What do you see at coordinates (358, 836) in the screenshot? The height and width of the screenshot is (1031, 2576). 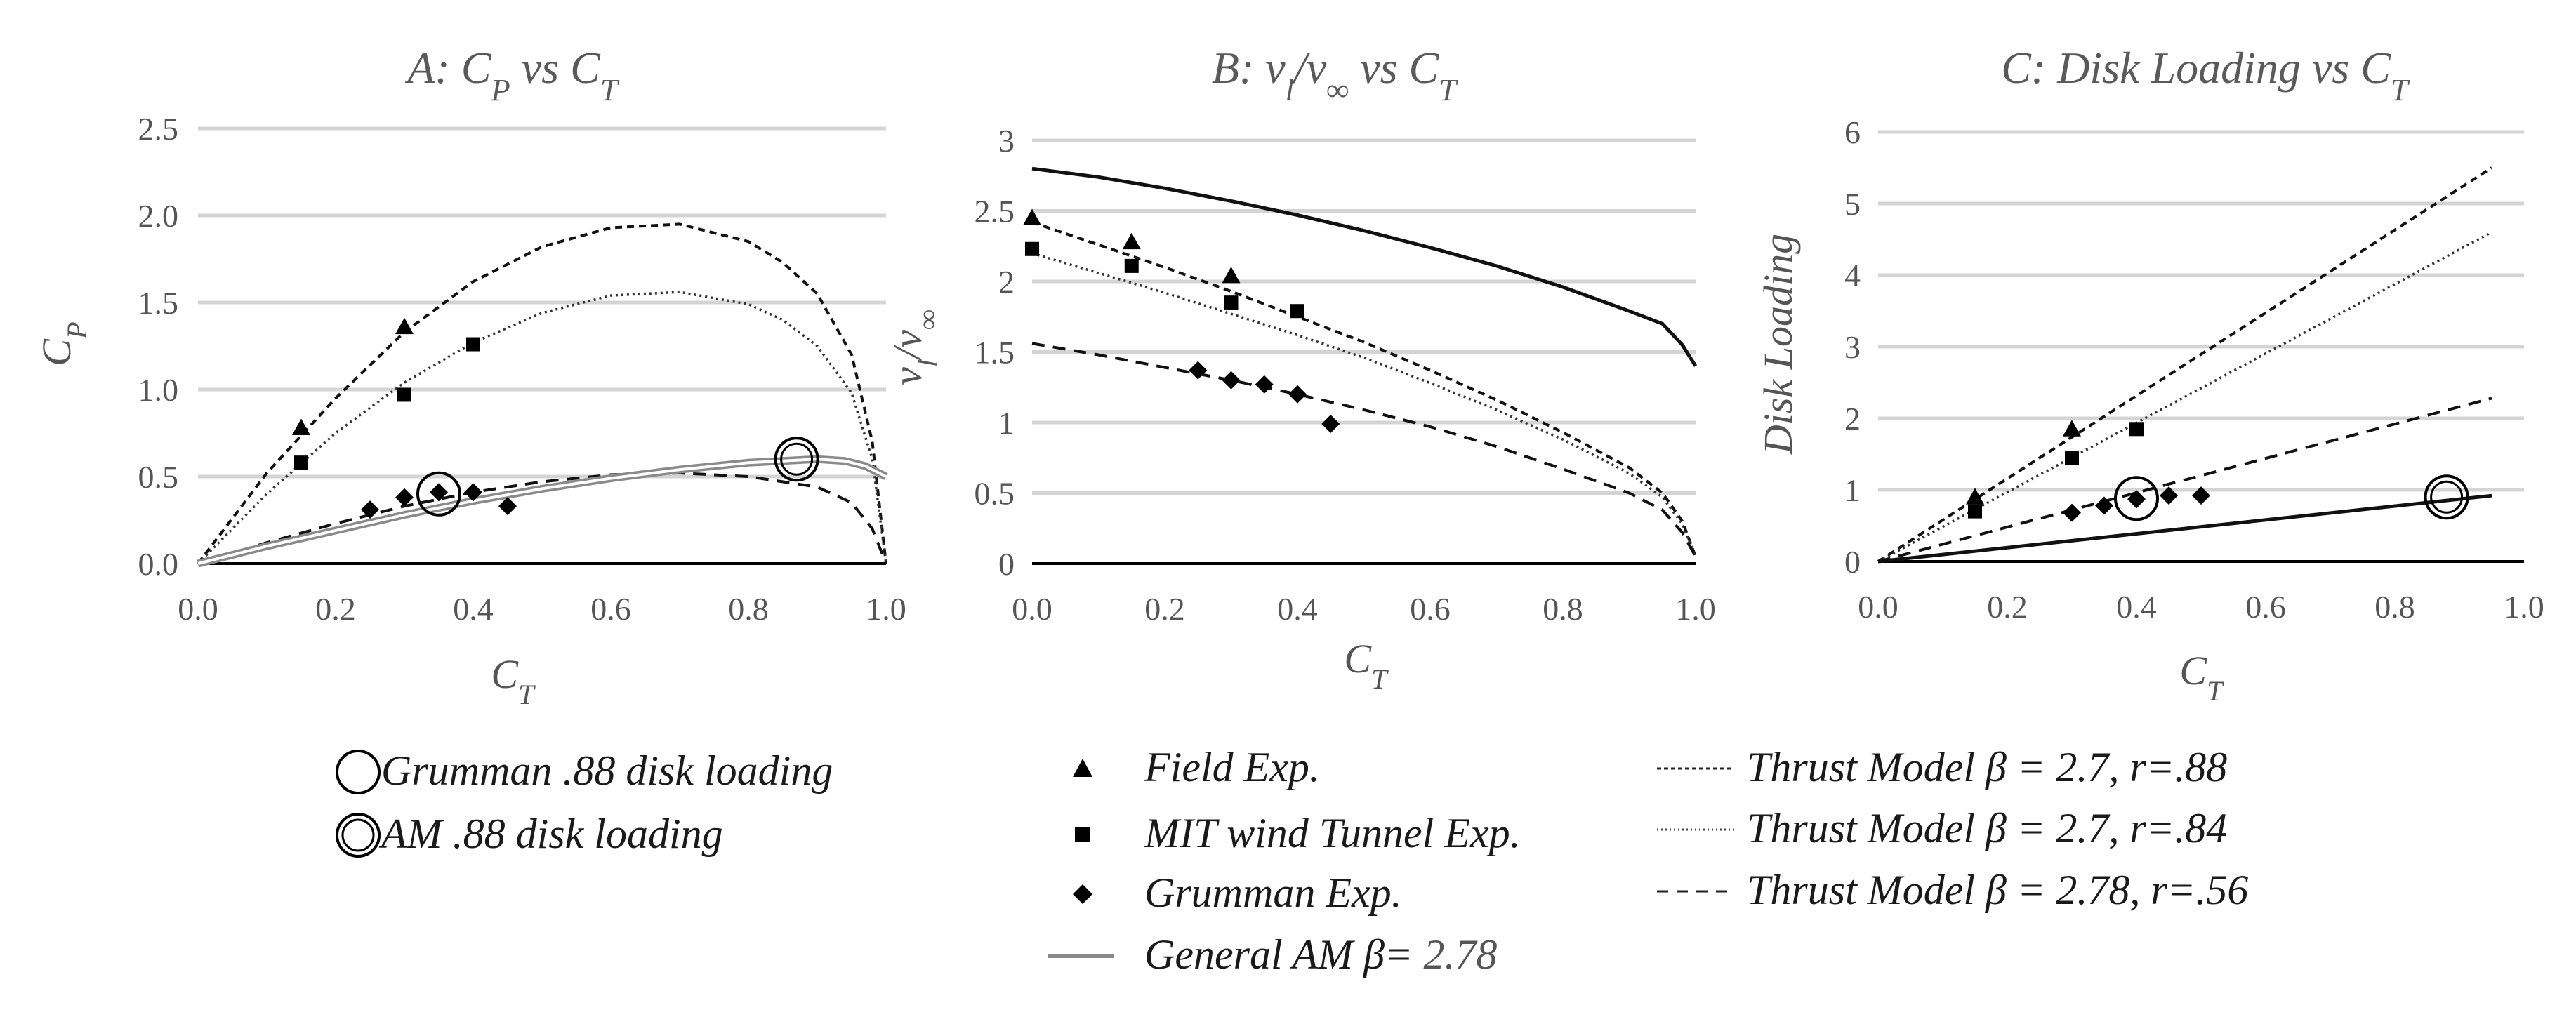 I see `legend-double-circle-icon` at bounding box center [358, 836].